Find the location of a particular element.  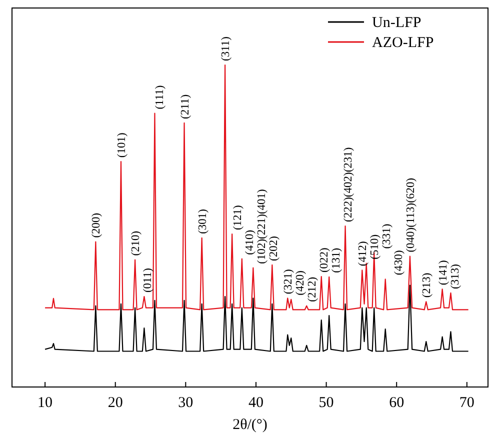

annotation: (311) is located at coordinates (226, 48).